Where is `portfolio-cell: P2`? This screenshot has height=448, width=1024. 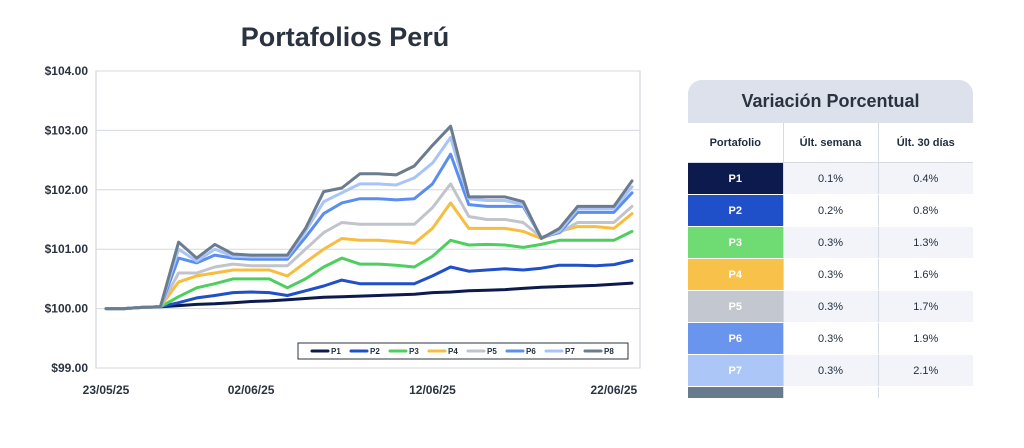 portfolio-cell: P2 is located at coordinates (736, 210).